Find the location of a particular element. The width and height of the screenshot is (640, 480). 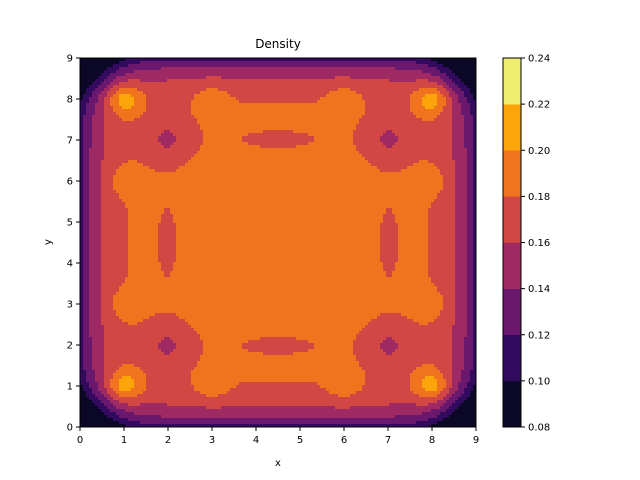

y-tick-label: 6 is located at coordinates (70, 182).